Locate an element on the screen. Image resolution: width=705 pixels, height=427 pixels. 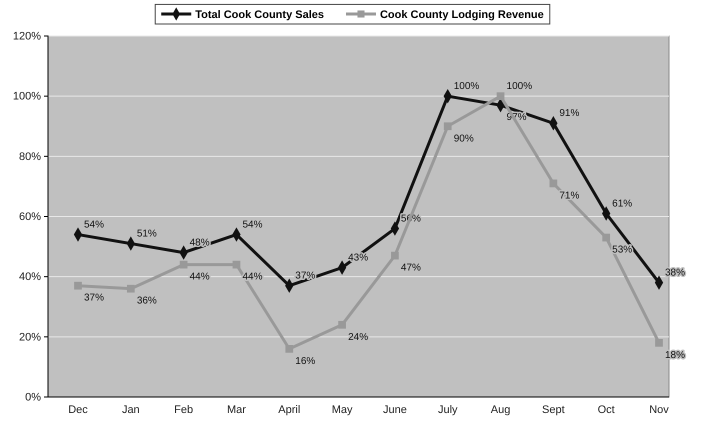
data-label: 48% is located at coordinates (200, 243).